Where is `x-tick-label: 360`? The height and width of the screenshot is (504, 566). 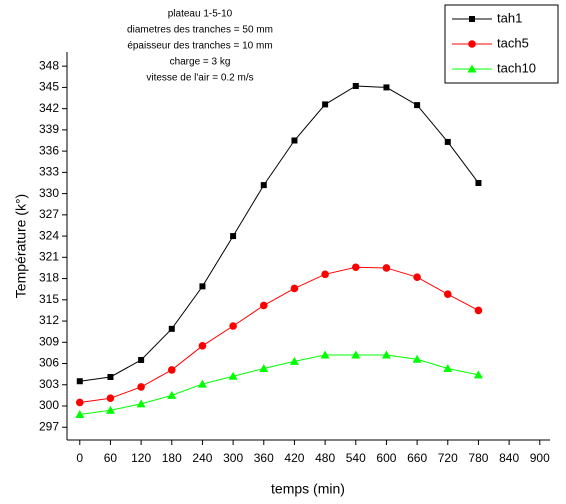 x-tick-label: 360 is located at coordinates (264, 458).